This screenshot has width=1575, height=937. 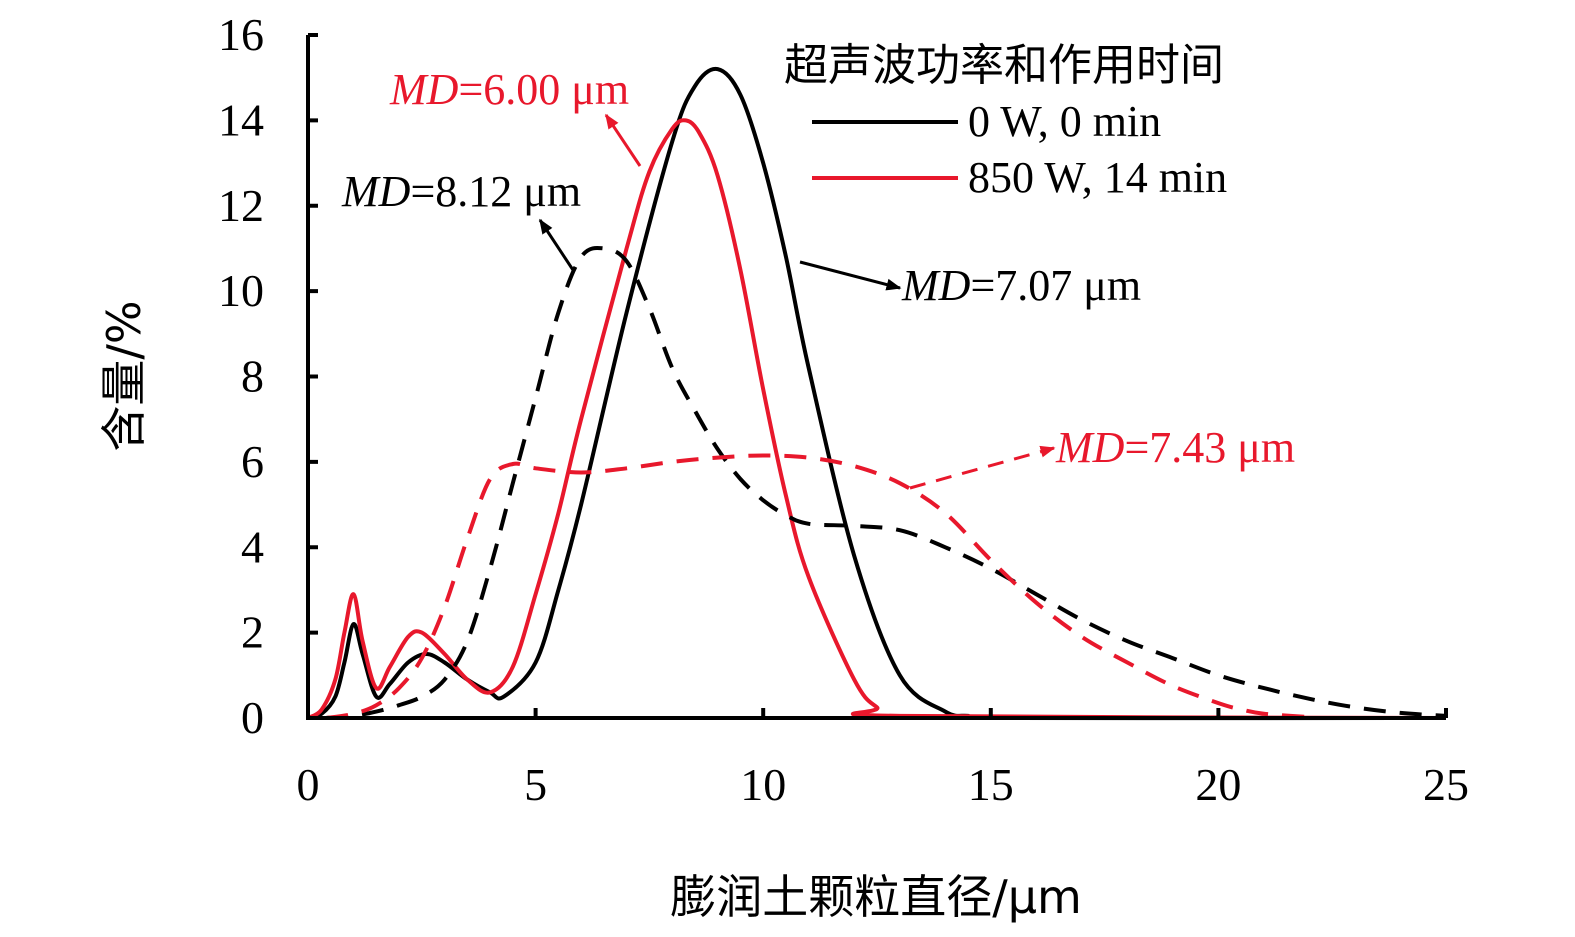 I want to click on y-tick-label: 0, so click(x=252, y=717).